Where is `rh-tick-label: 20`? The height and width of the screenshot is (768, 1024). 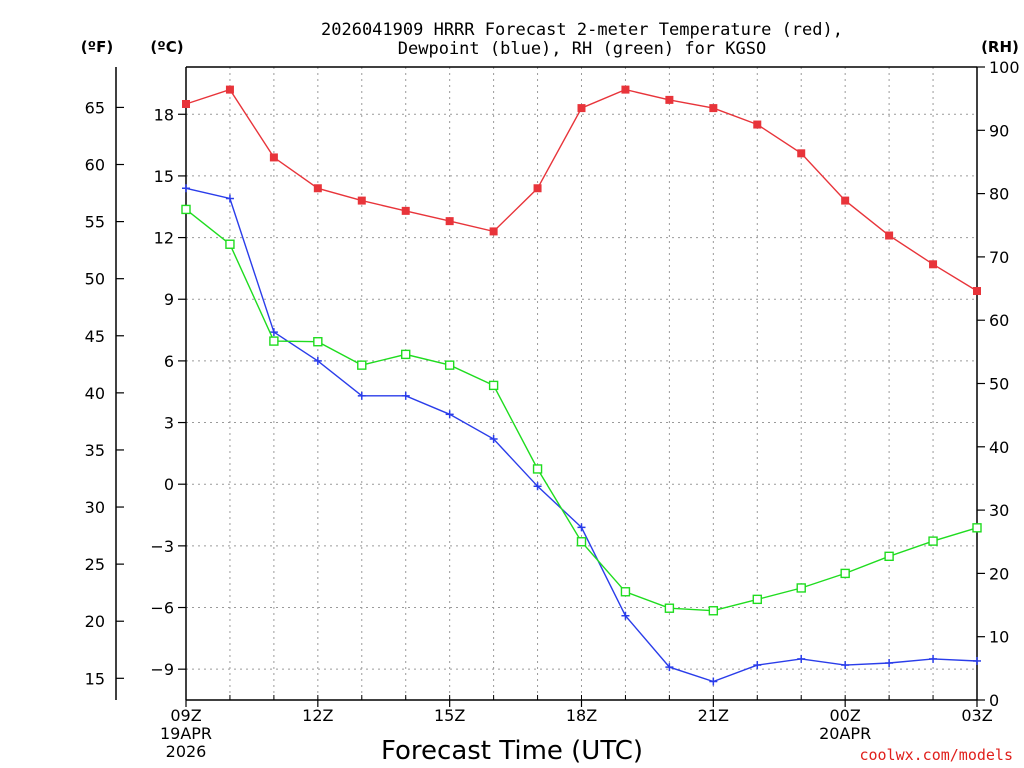 rh-tick-label: 20 is located at coordinates (999, 573).